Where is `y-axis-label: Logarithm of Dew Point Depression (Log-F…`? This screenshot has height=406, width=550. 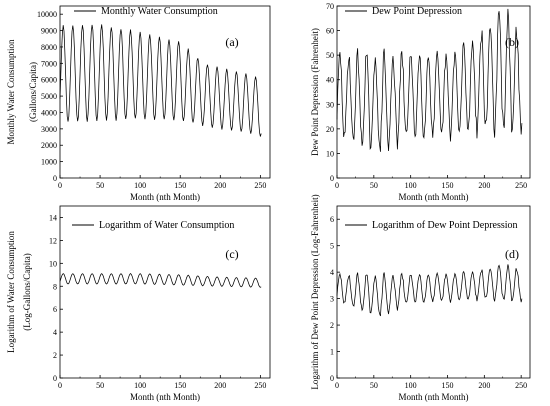 y-axis-label: Logarithm of Dew Point Depression (Log-F… is located at coordinates (315, 291).